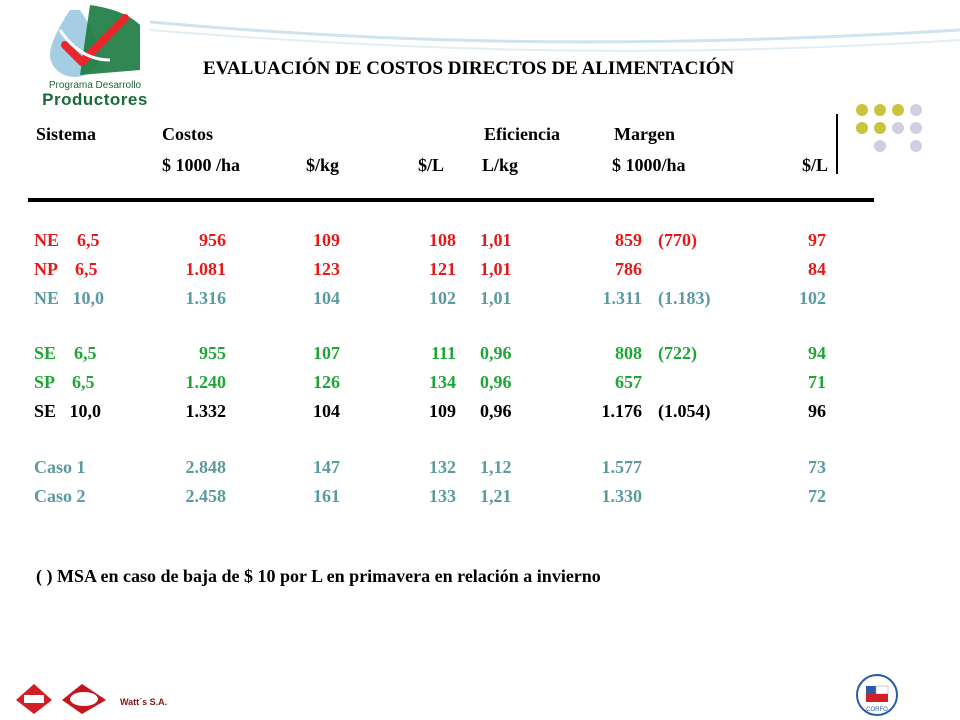 Image resolution: width=960 pixels, height=720 pixels. Describe the element at coordinates (431, 165) in the screenshot. I see `header-unit-costo-l: $/L` at that location.